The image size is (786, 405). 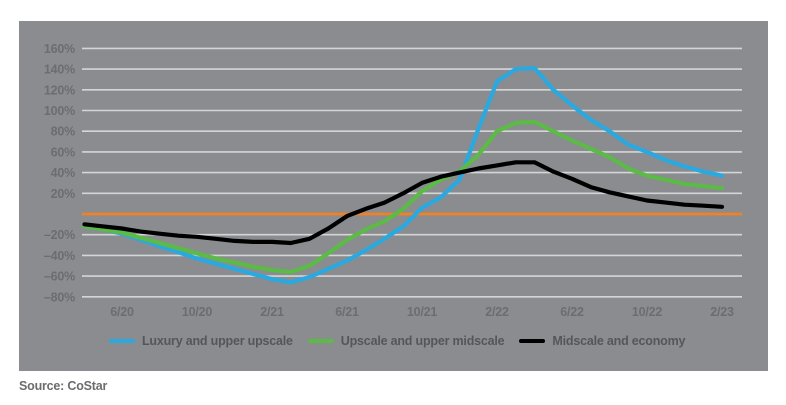 I want to click on x-axis-tick-label: 10/22, so click(x=647, y=312).